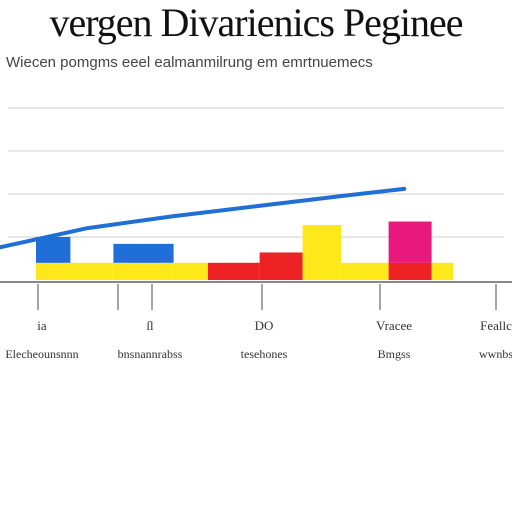 This screenshot has width=512, height=512. I want to click on tick-label-0: ia, so click(42, 325).